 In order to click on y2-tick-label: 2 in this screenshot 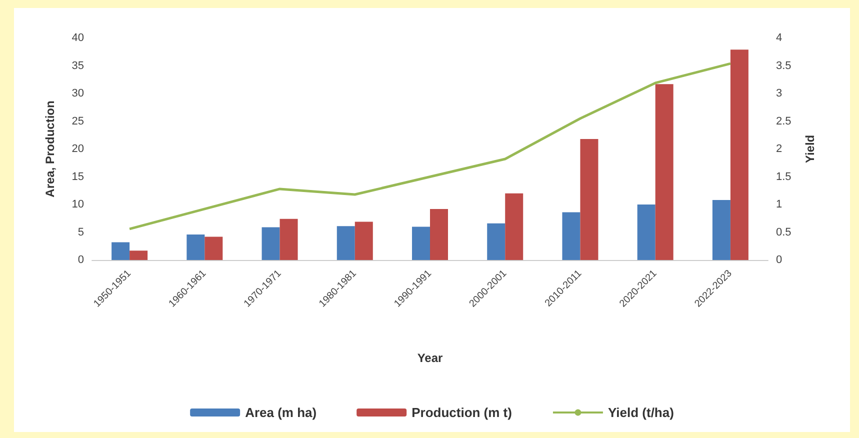, I will do `click(779, 149)`.